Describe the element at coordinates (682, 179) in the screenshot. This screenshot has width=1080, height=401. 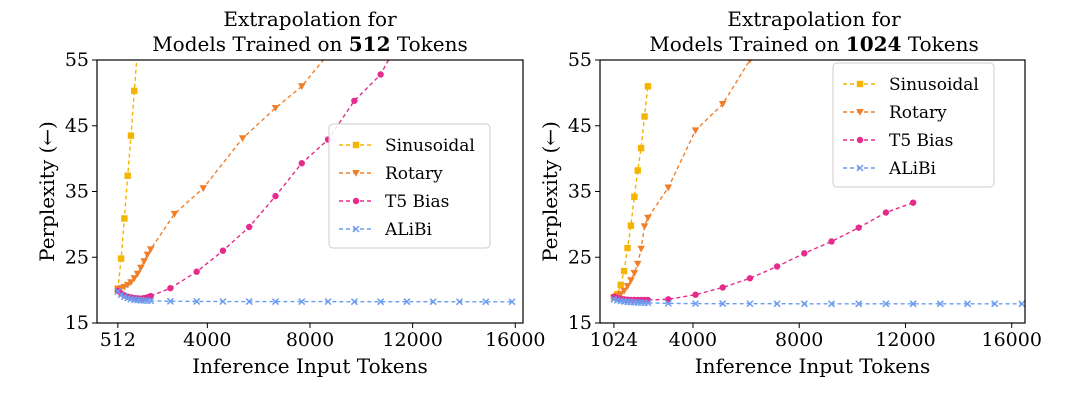
I see `series-line-rotary` at that location.